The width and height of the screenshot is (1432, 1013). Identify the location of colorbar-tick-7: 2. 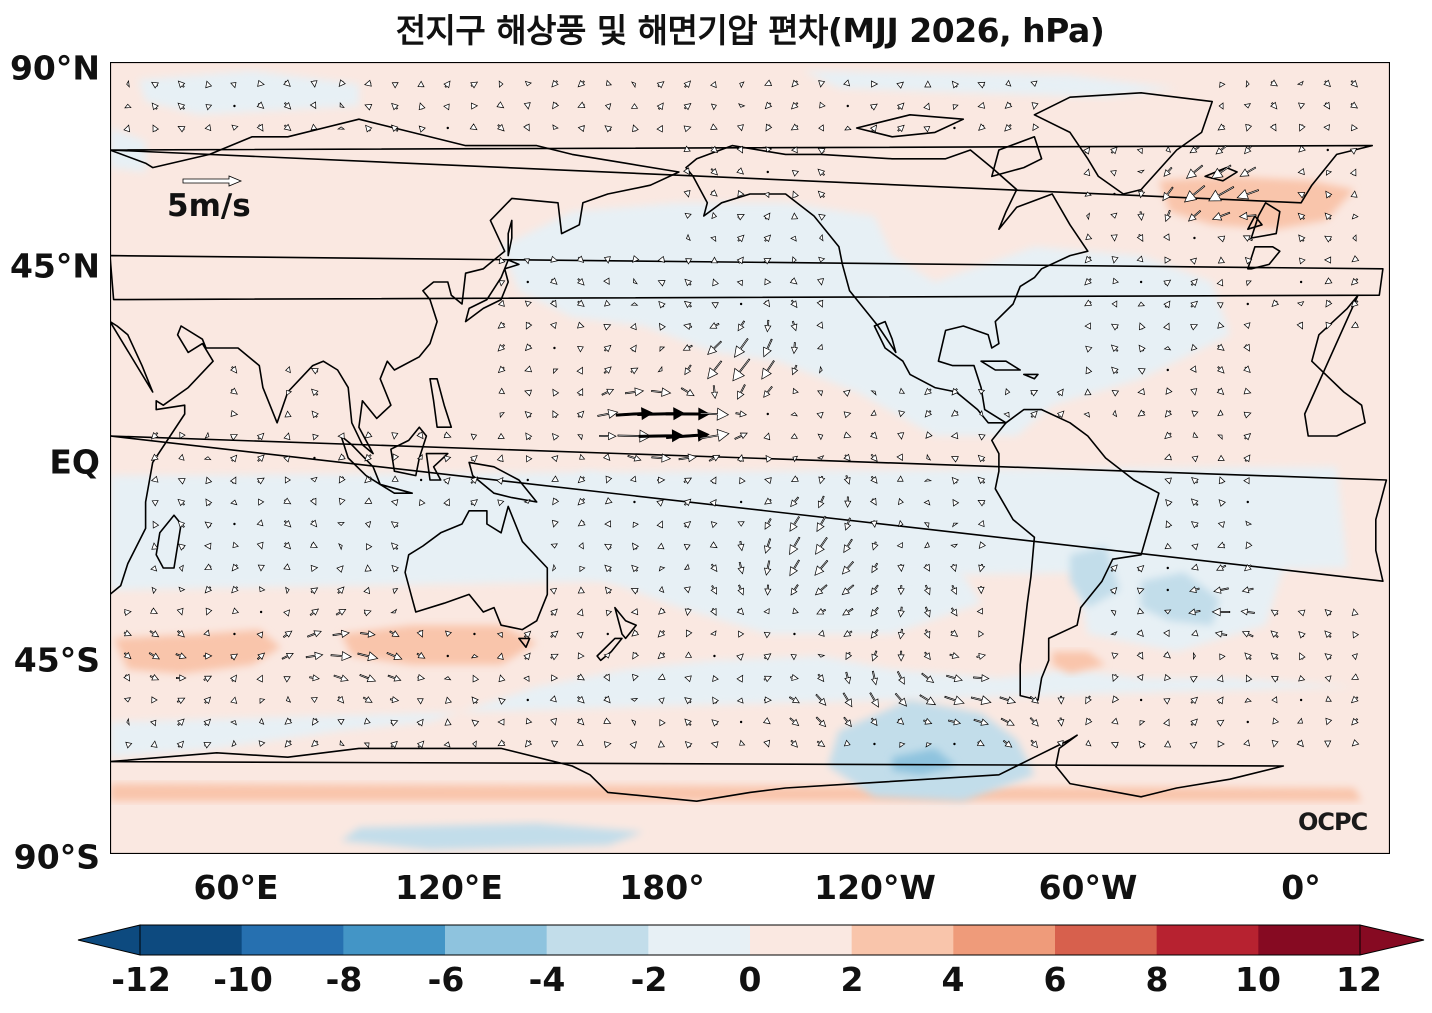
(852, 979).